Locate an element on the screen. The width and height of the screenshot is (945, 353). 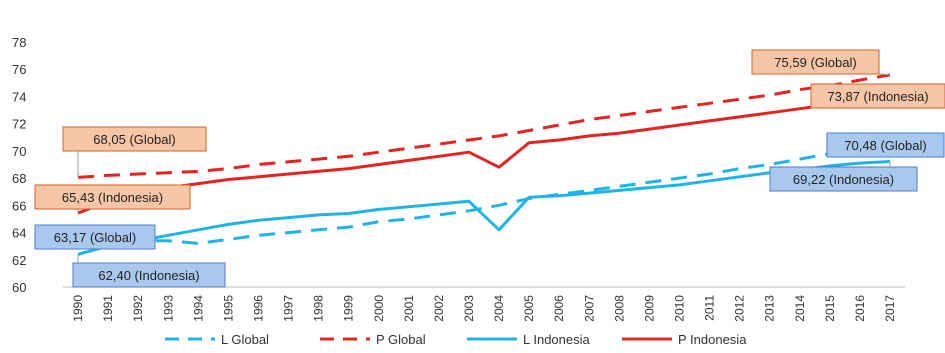
x-tick-label: 2008 is located at coordinates (619, 308).